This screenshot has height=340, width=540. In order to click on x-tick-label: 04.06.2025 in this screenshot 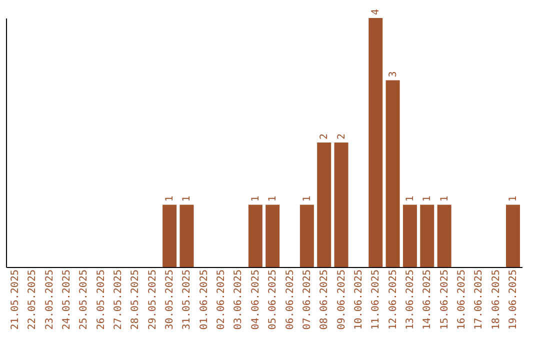, I will do `click(256, 300)`.